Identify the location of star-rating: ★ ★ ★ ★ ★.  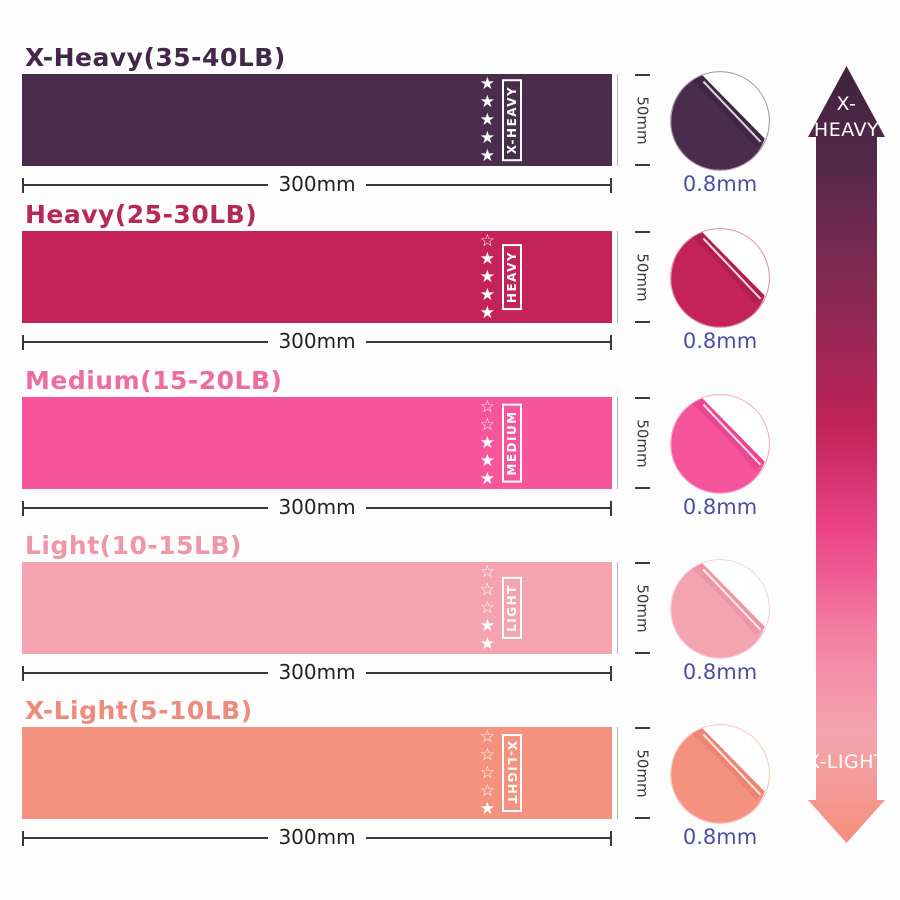
(487, 120).